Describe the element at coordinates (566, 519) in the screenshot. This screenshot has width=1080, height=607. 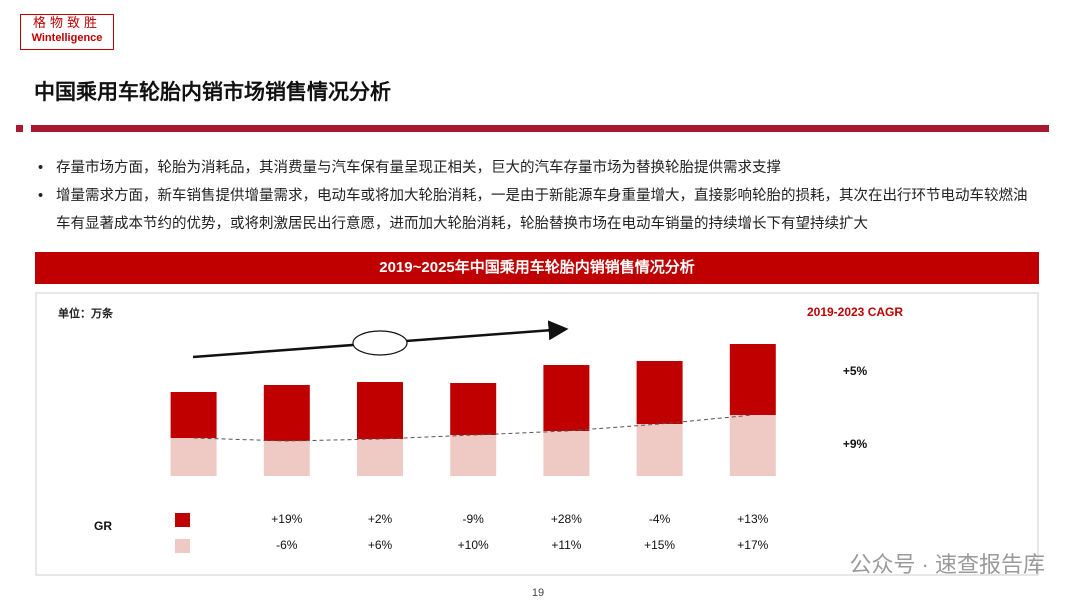
I see `growth-label: +28%` at that location.